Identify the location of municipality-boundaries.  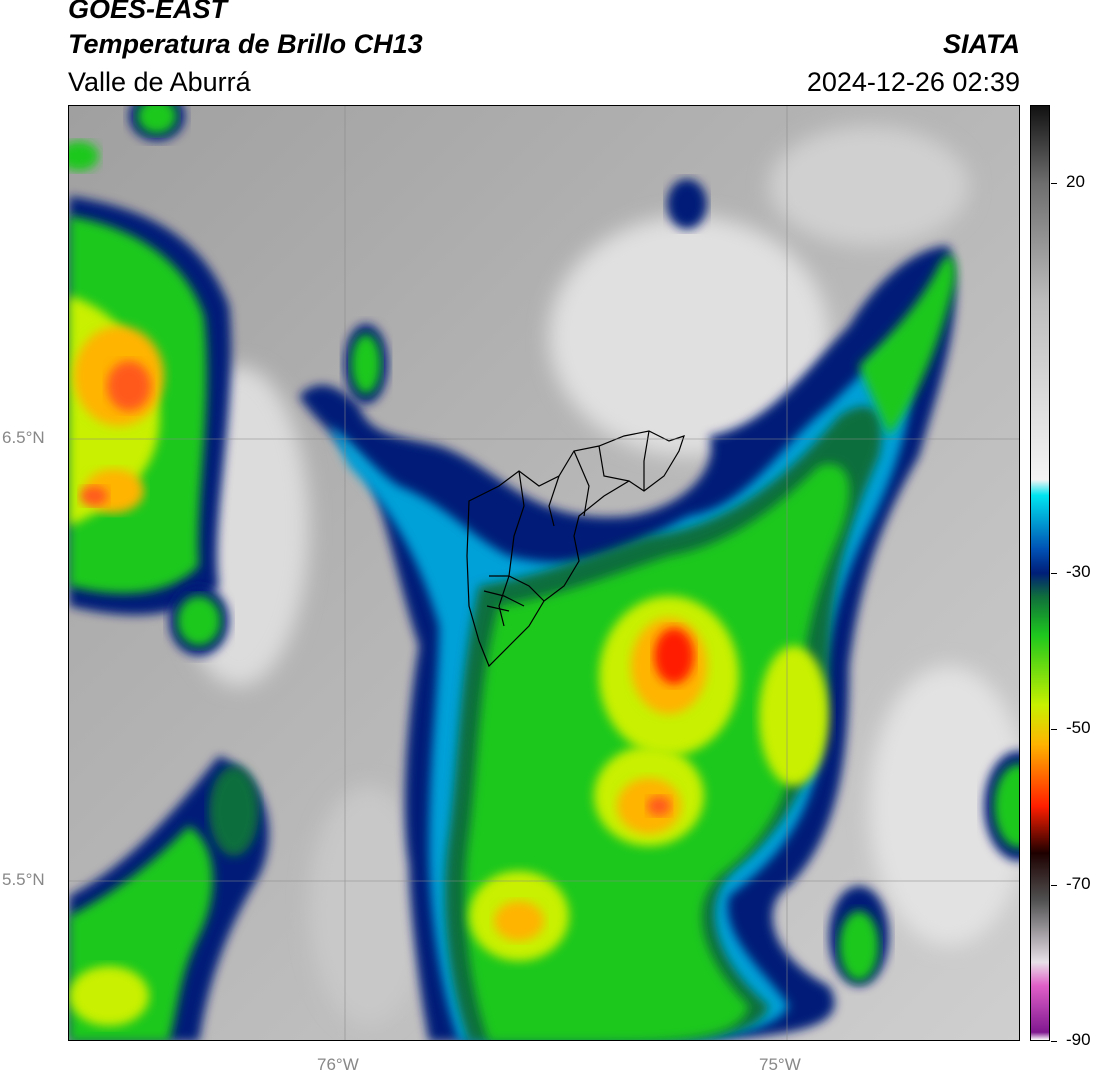
(575, 549).